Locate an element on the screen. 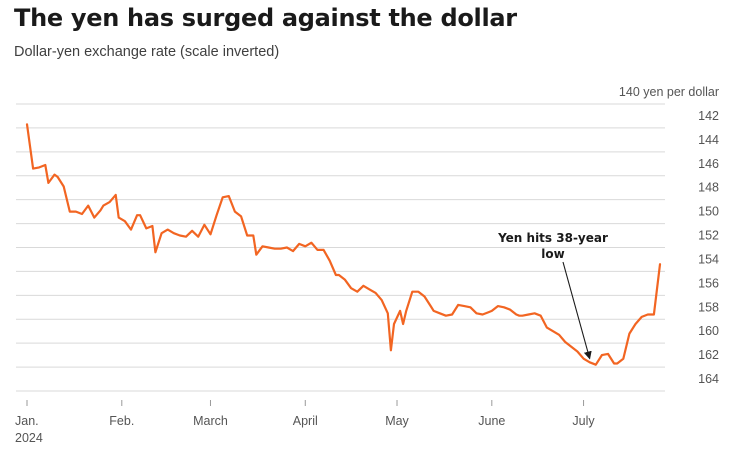 The height and width of the screenshot is (451, 744). annotation-arrow is located at coordinates (577, 310).